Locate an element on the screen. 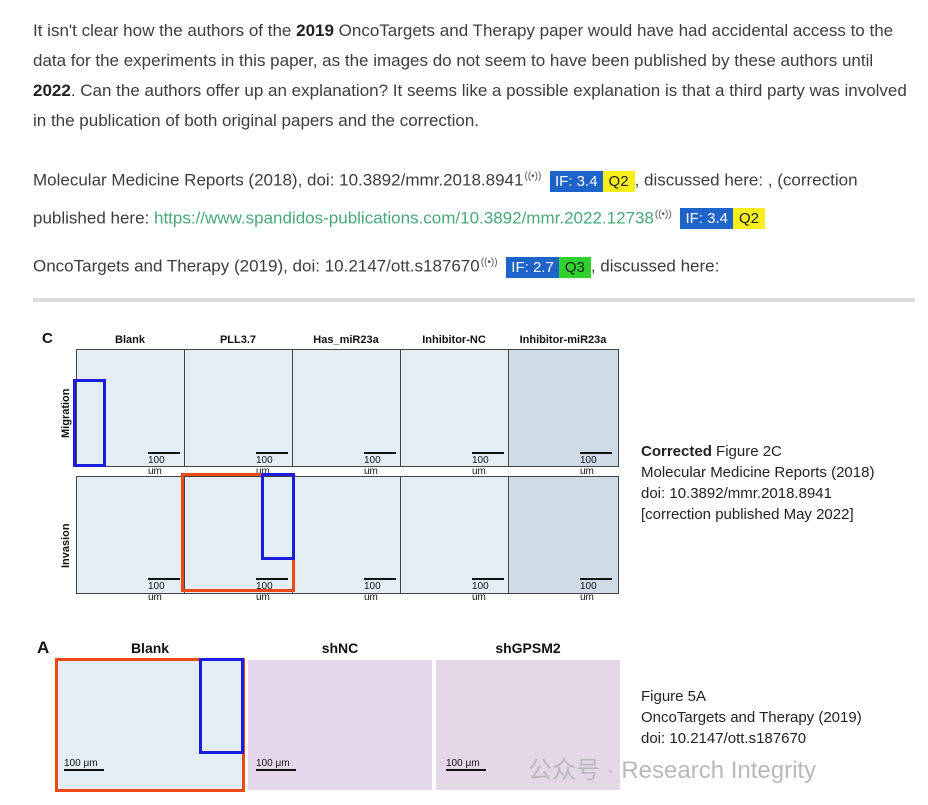  column-label: Has_miR23a is located at coordinates (346, 340).